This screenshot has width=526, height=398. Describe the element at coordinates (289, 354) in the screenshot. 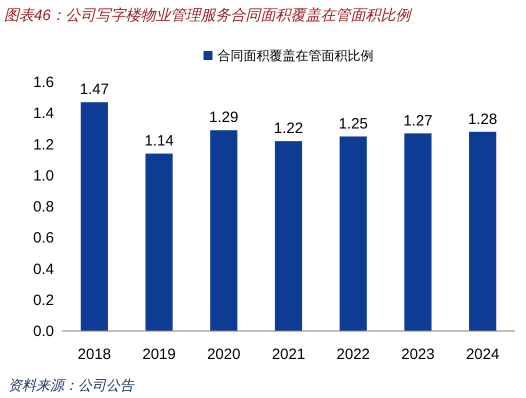

I see `x-tick-label: 2021` at that location.